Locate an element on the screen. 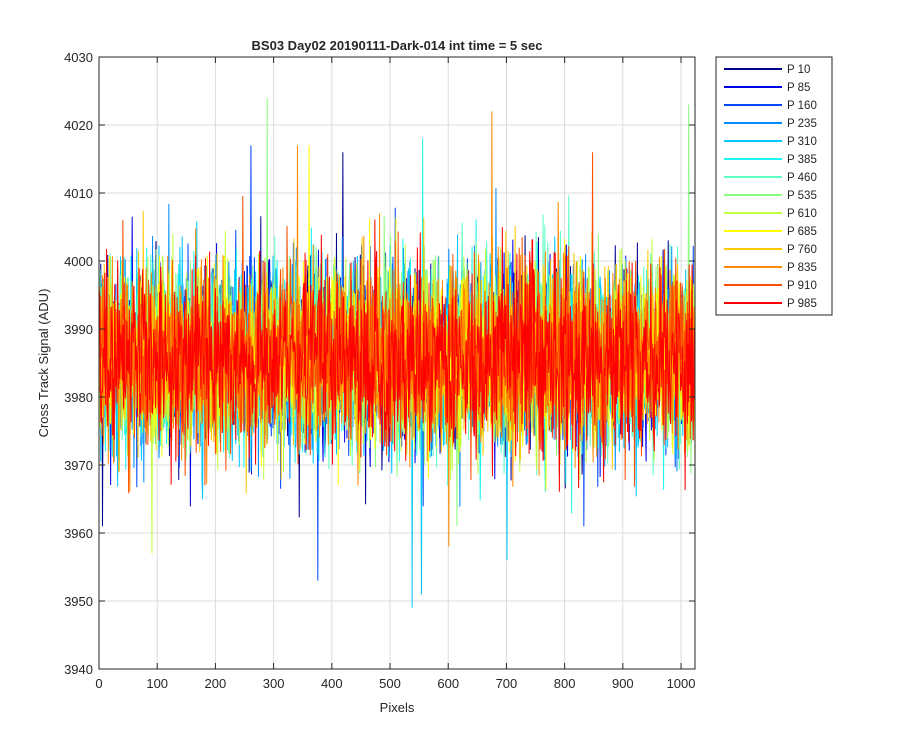  legend-label: P 310 is located at coordinates (802, 142).